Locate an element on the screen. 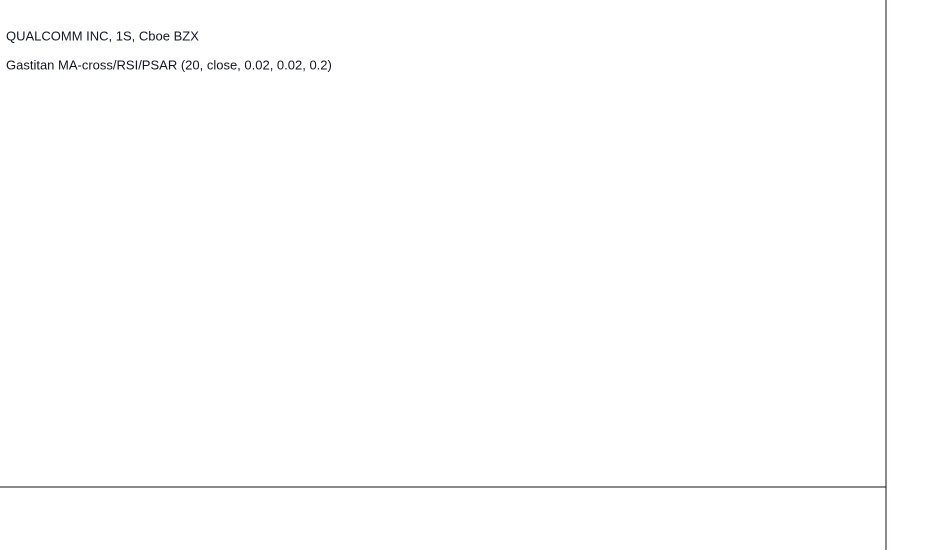 The width and height of the screenshot is (932, 550). chart-title: QUALCOMM INC, 1S, Cboe BZX is located at coordinates (102, 35).